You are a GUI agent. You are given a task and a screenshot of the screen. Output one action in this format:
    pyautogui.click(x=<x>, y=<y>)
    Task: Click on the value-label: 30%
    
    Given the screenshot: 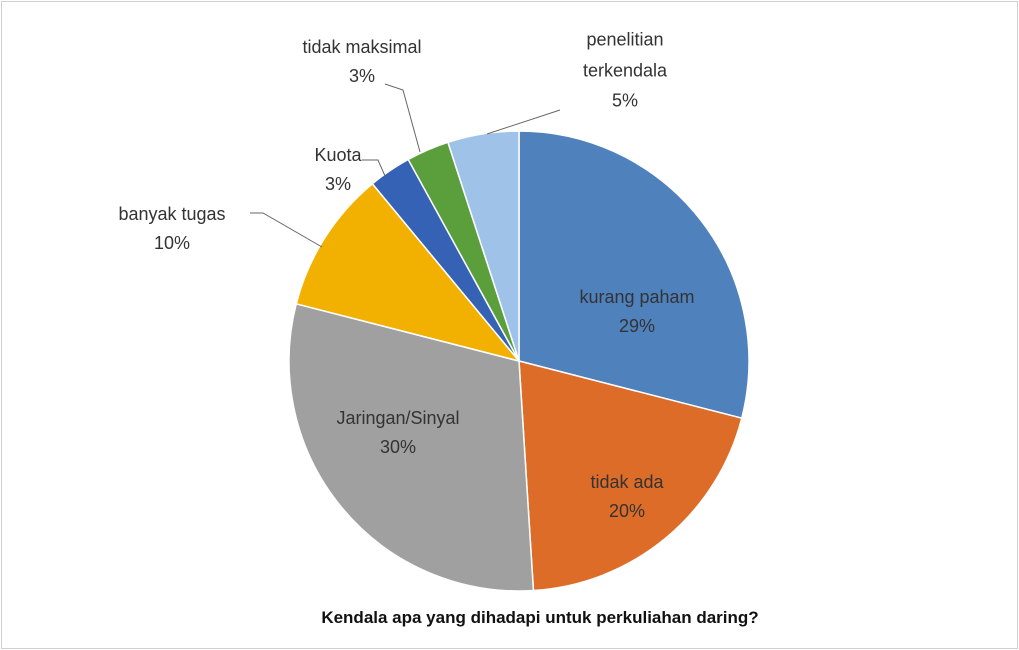 What is the action you would take?
    pyautogui.click(x=398, y=447)
    